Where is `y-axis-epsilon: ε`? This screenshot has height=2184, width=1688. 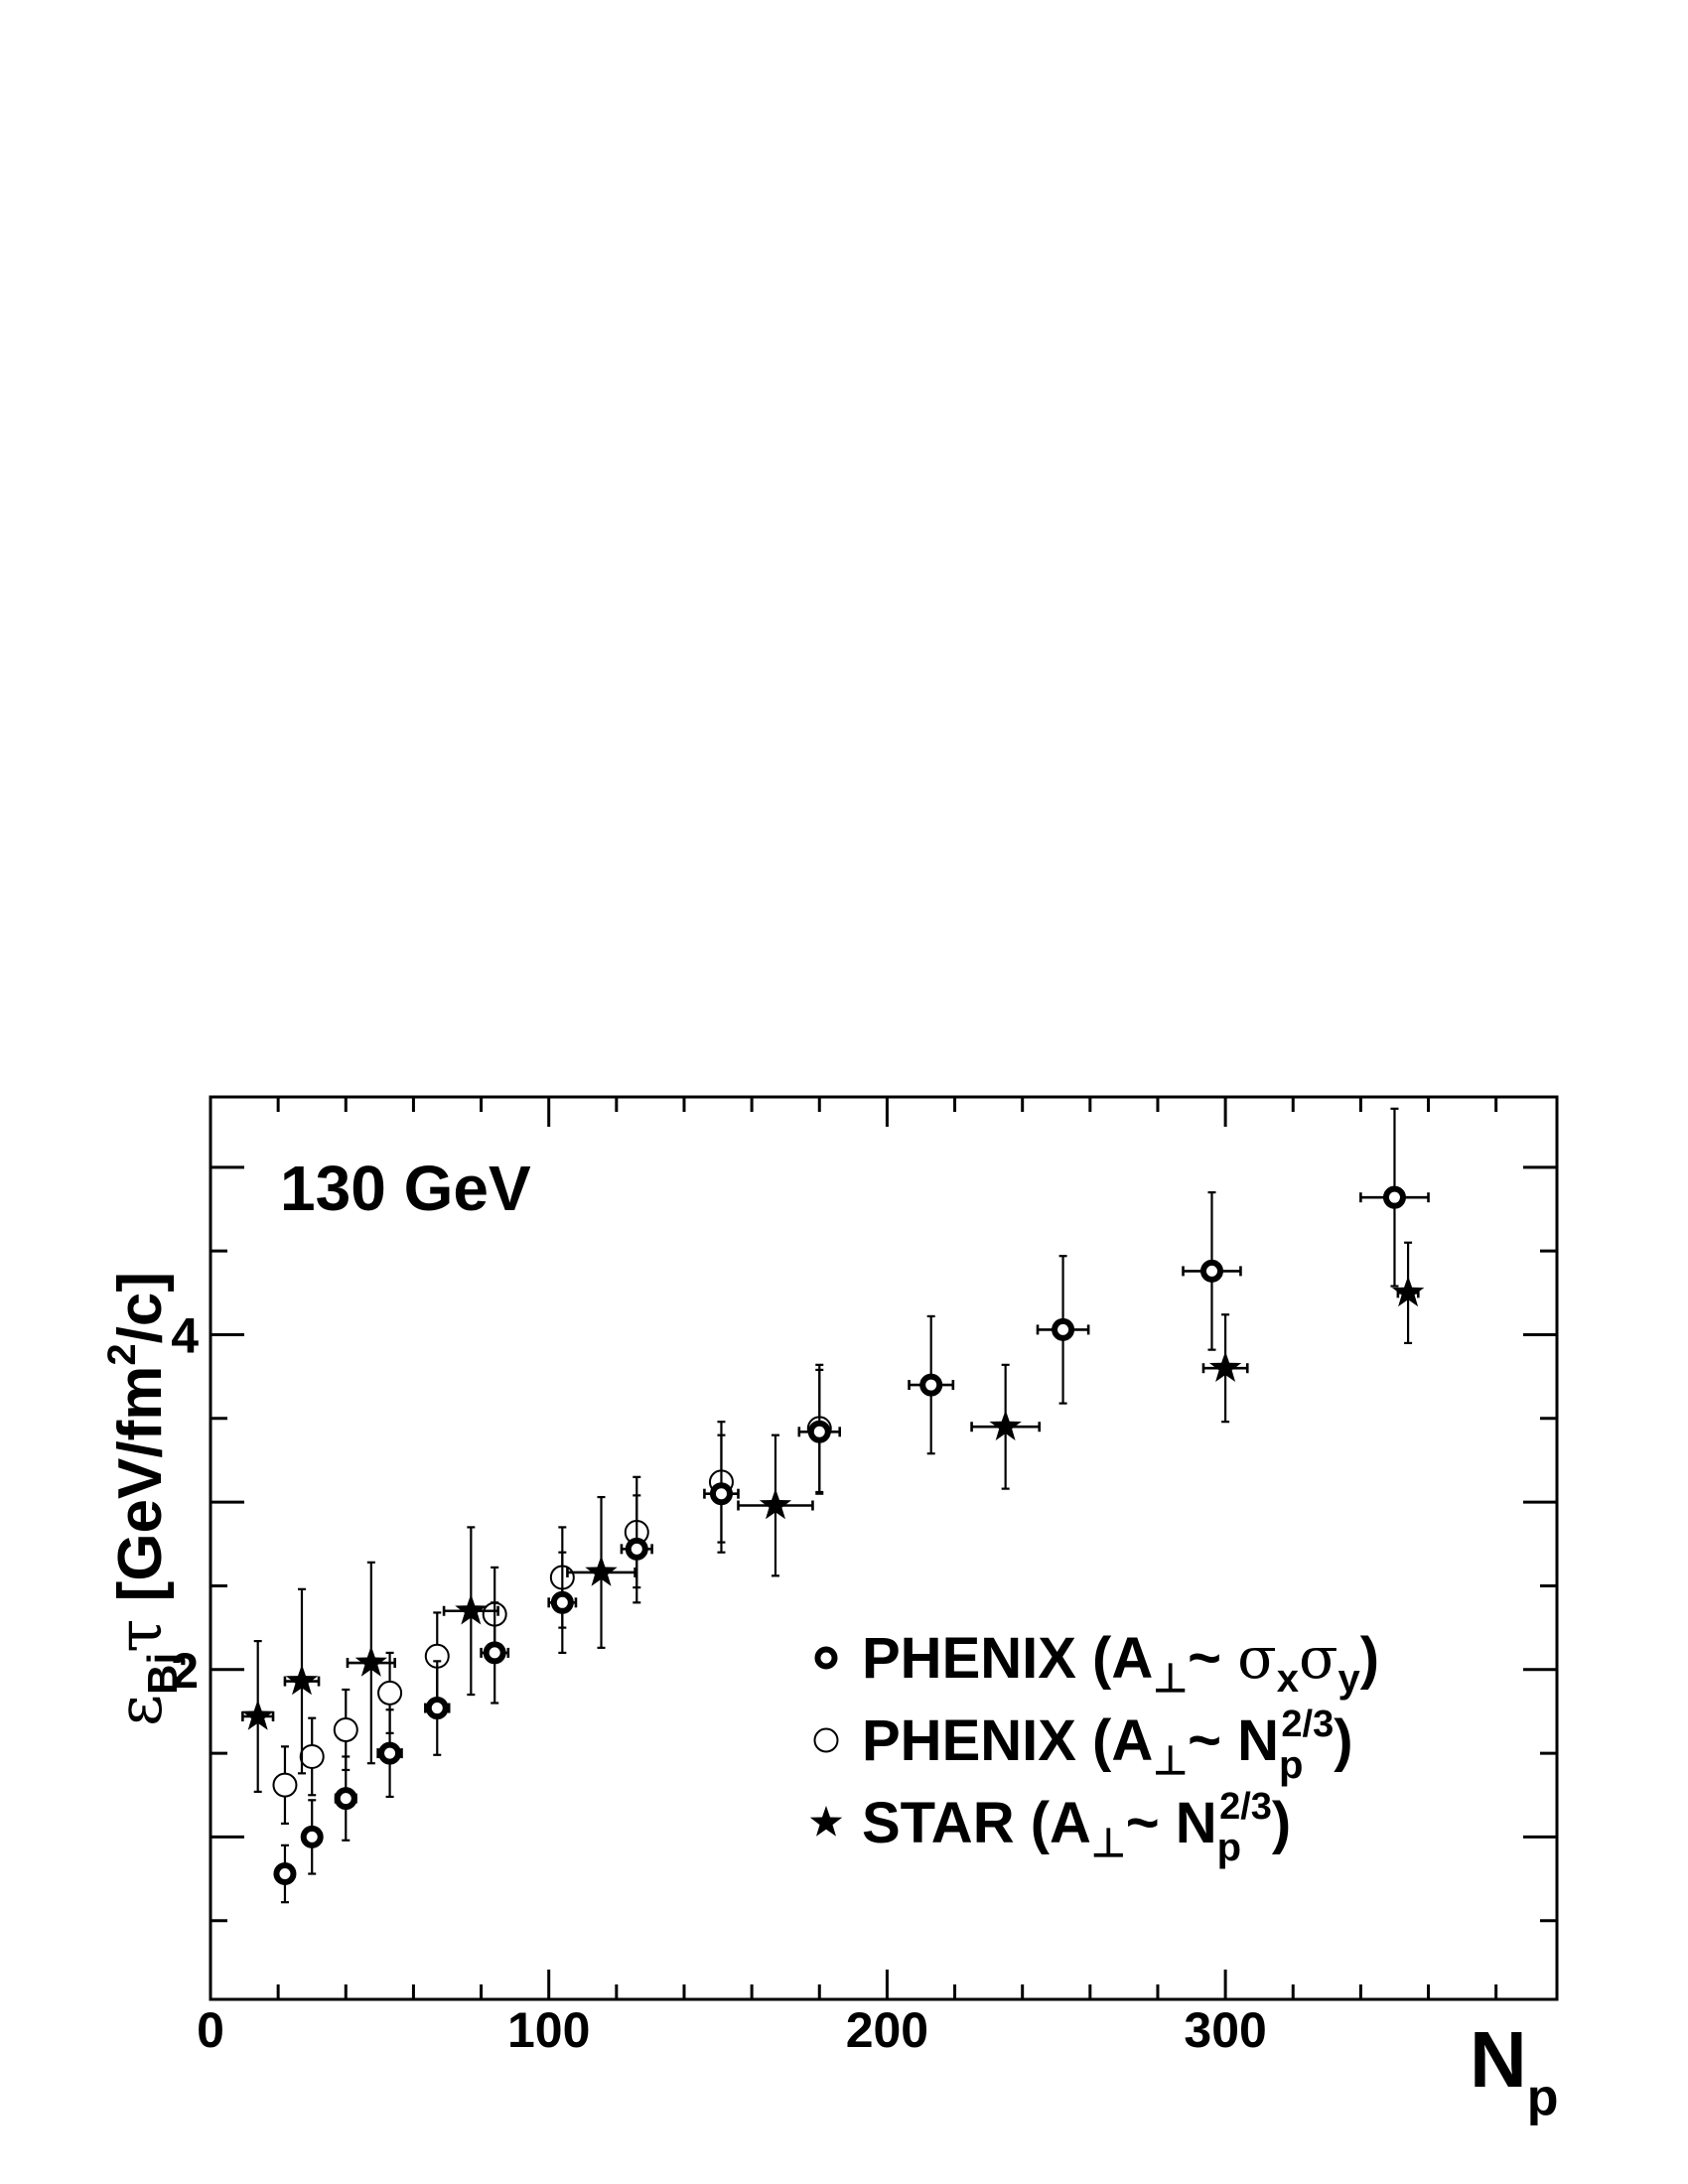
y-axis-epsilon: ε is located at coordinates (139, 1710).